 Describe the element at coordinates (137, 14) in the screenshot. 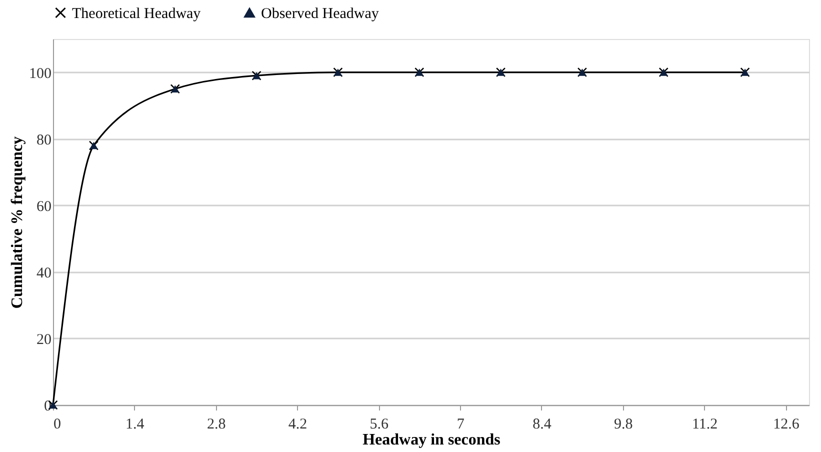

I see `legend-label: Theoretical Headway` at that location.